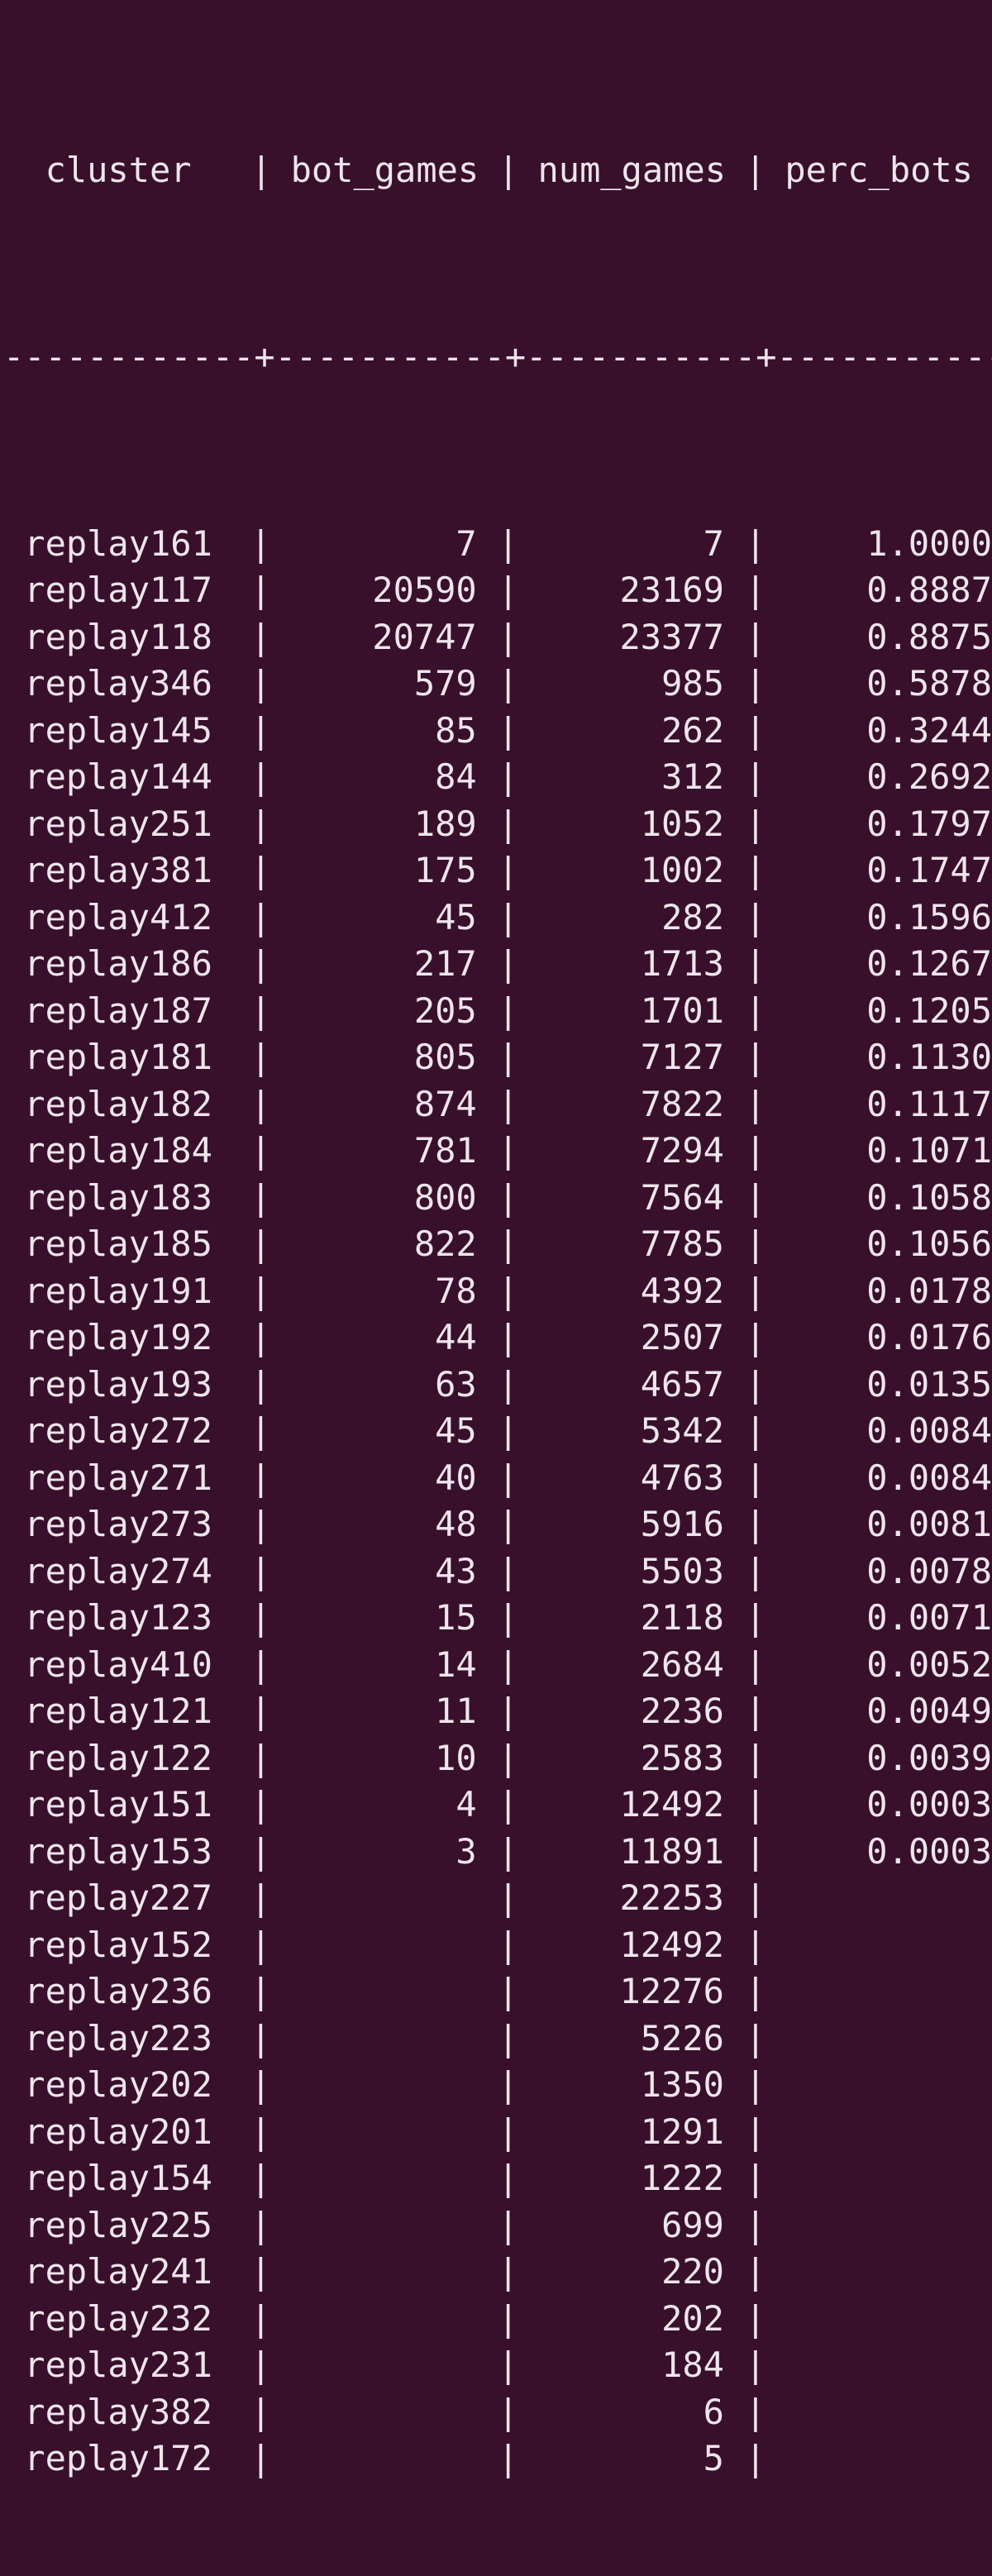  Describe the element at coordinates (118, 169) in the screenshot. I see `column-header-cluster: cluster` at that location.